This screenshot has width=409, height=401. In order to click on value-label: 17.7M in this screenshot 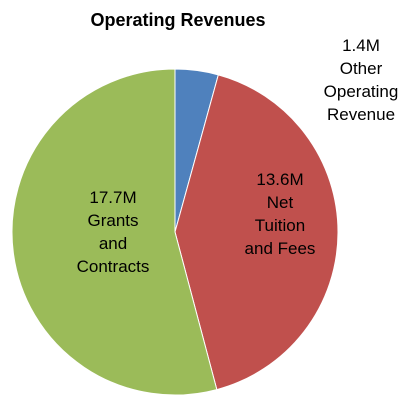, I will do `click(113, 197)`.